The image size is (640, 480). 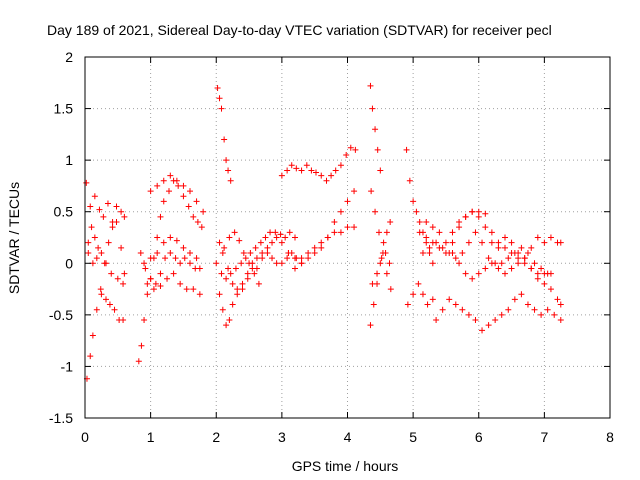 I want to click on y-tick-label: 1, so click(x=69, y=160).